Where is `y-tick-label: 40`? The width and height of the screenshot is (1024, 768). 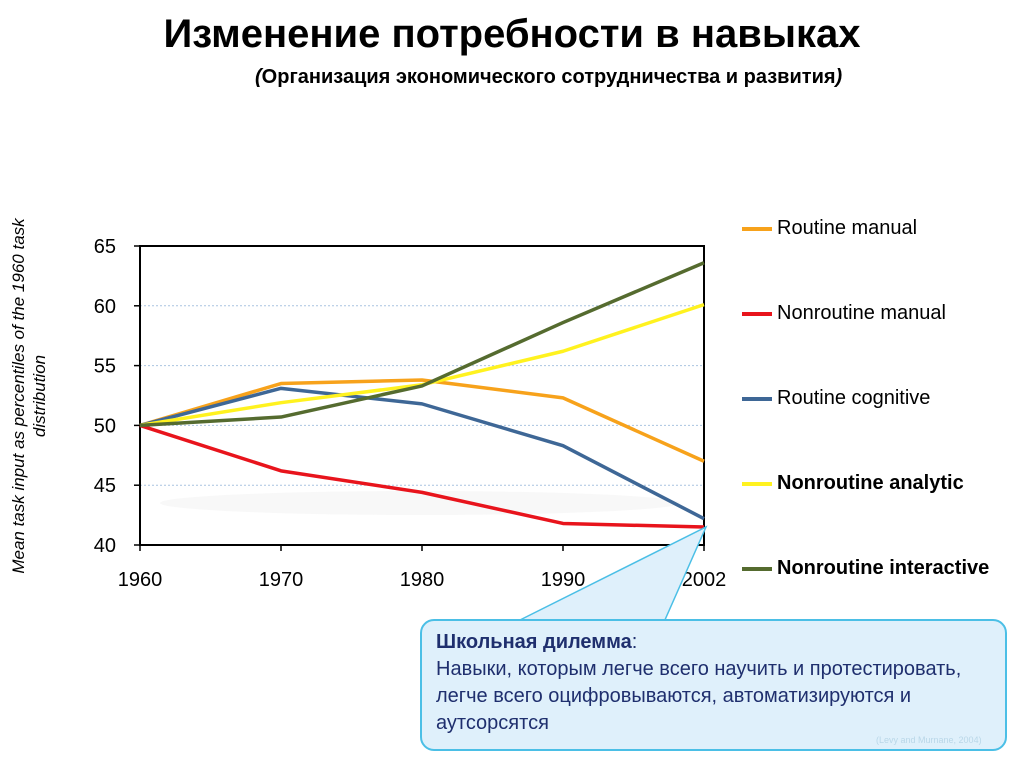 y-tick-label: 40 is located at coordinates (105, 546).